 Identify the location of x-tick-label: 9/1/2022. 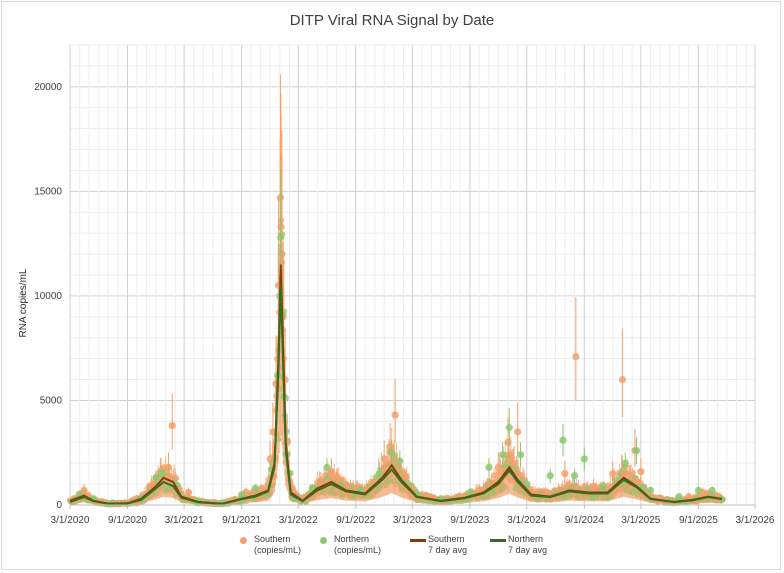
(355, 520).